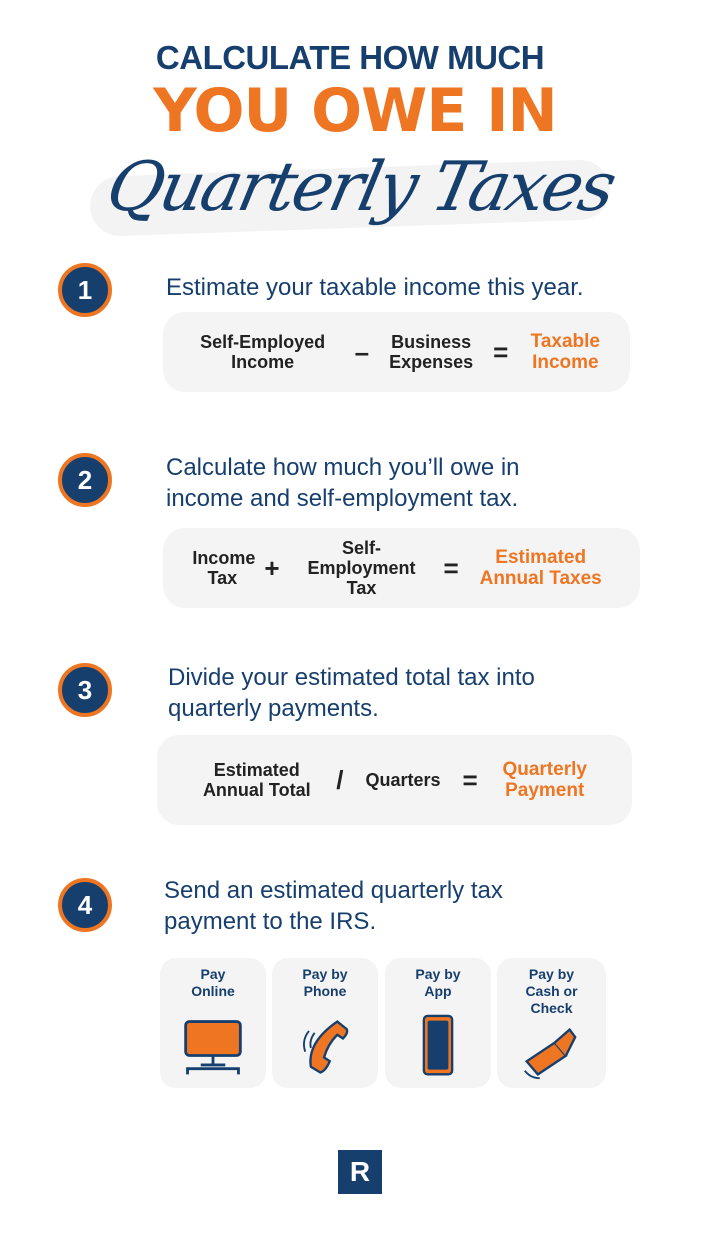 The height and width of the screenshot is (1238, 720). Describe the element at coordinates (213, 982) in the screenshot. I see `payment-option-label: Pay Online` at that location.